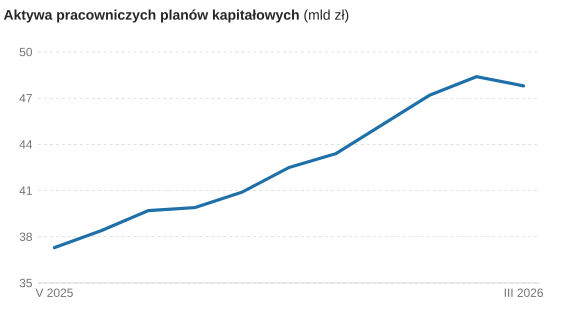 The image size is (564, 334). Describe the element at coordinates (25, 144) in the screenshot. I see `y-tick-label: 44` at that location.